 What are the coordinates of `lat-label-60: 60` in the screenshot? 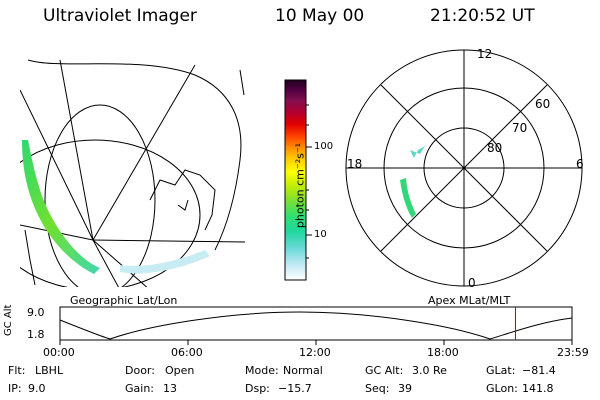 It's located at (543, 104).